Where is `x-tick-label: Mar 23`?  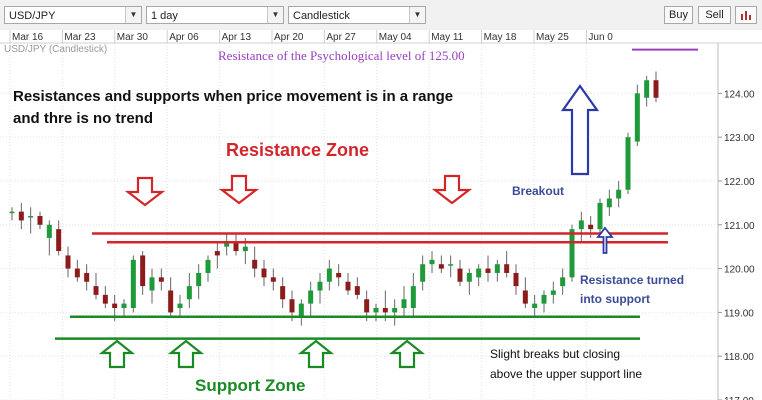 x-tick-label: Mar 23 is located at coordinates (80, 37).